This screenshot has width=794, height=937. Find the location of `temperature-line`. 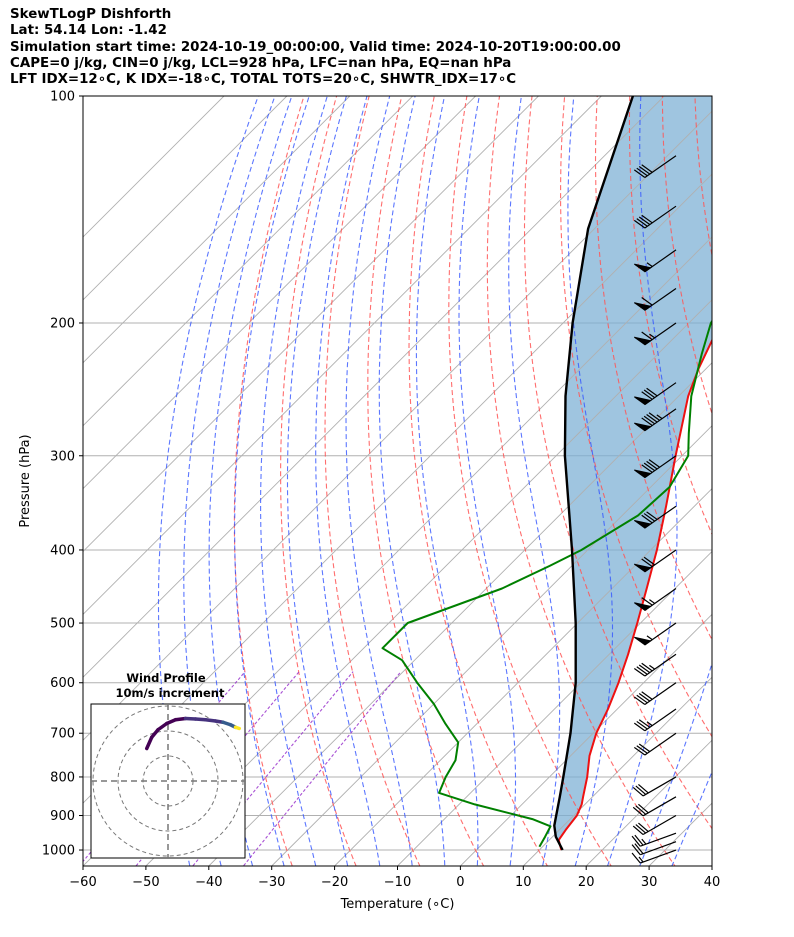

temperature-line is located at coordinates (634, 594).